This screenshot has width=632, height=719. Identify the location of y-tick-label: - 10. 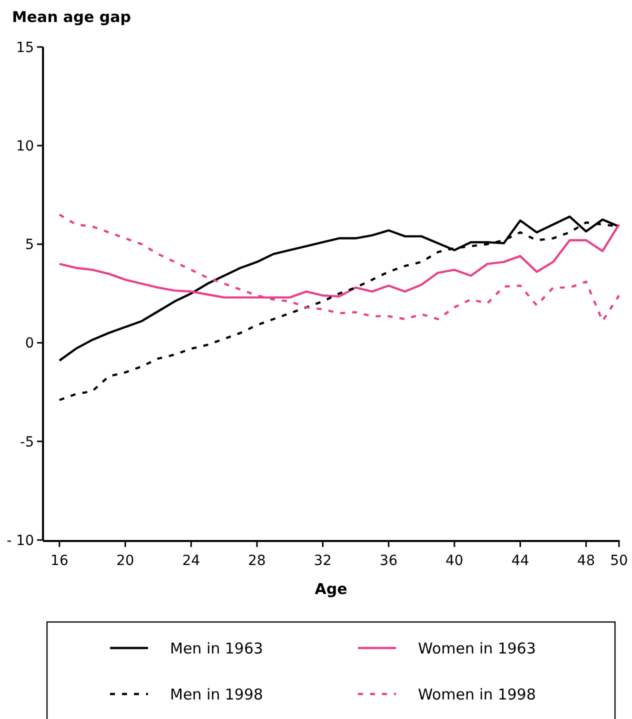
(20, 540).